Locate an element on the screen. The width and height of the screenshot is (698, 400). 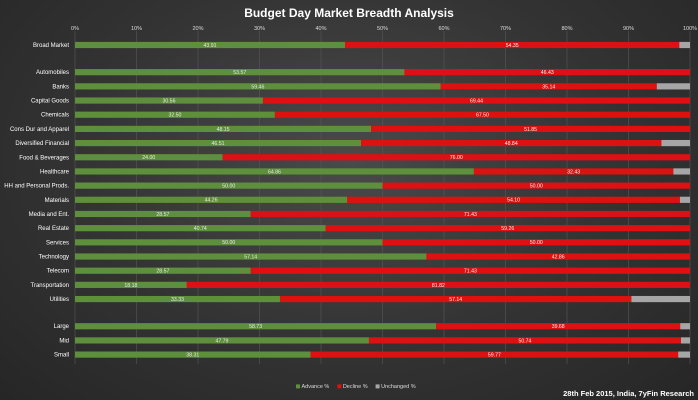
category-label: Utilities is located at coordinates (59, 300).